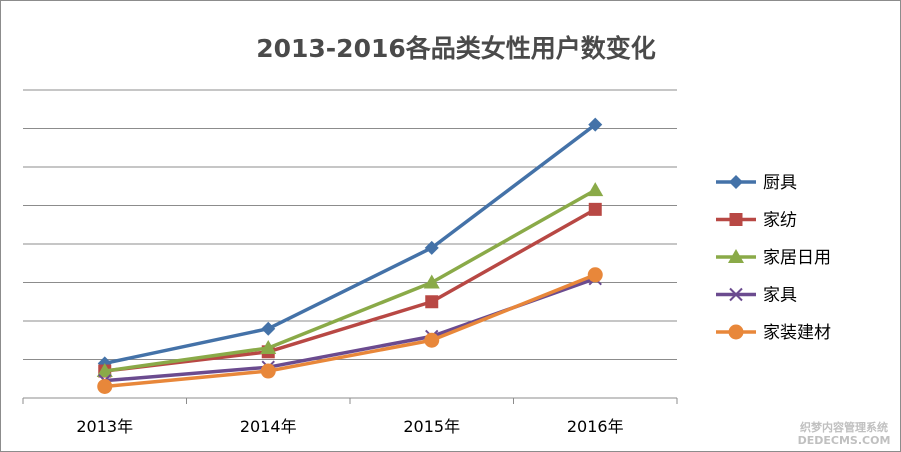 Image resolution: width=901 pixels, height=452 pixels. I want to click on legend-item: 家纺, so click(756, 221).